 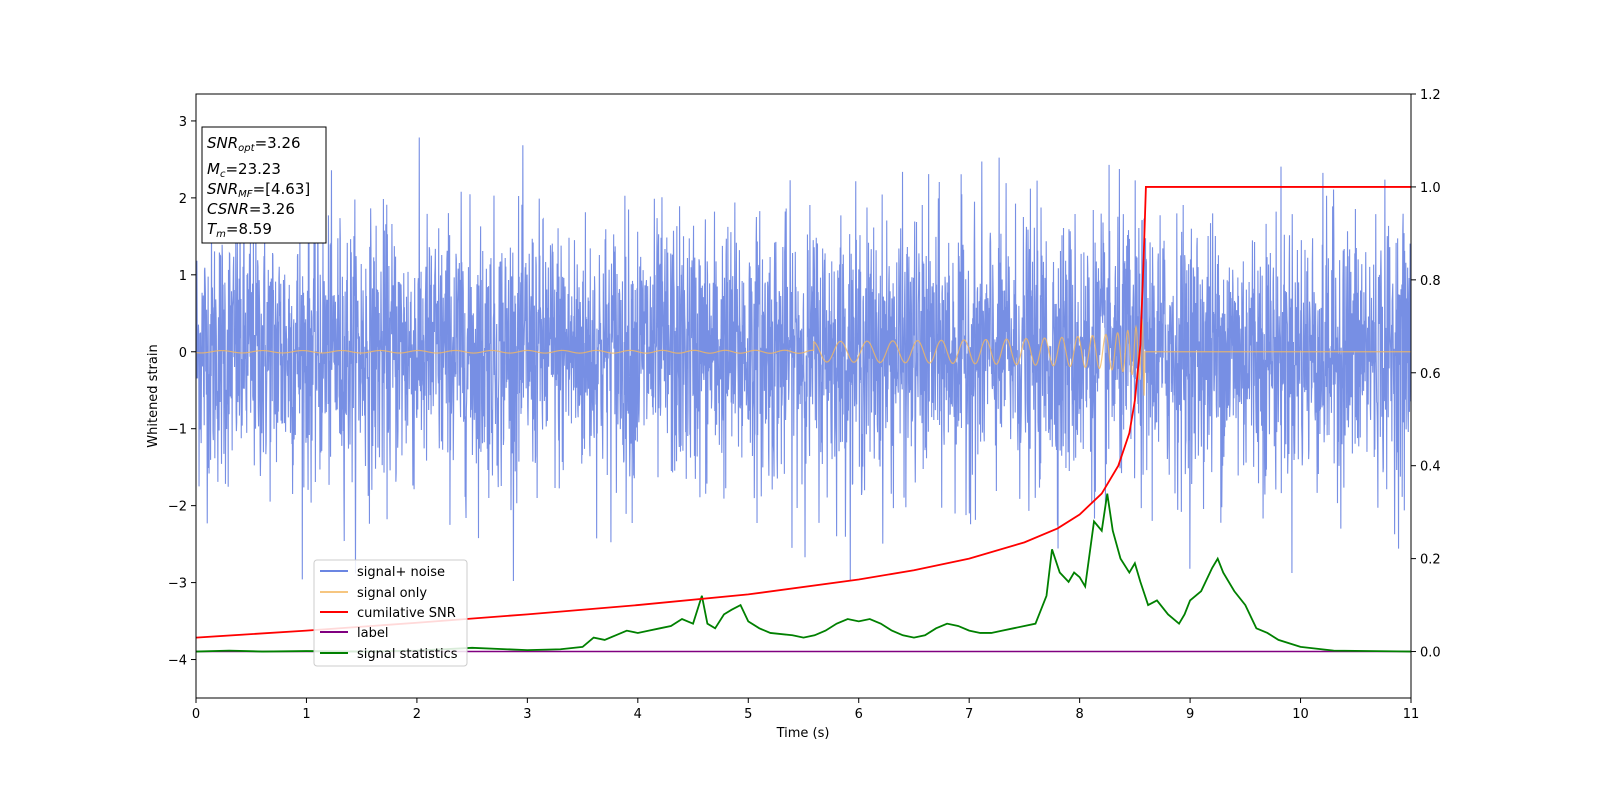 I want to click on signal-only-line, so click(x=803, y=357).